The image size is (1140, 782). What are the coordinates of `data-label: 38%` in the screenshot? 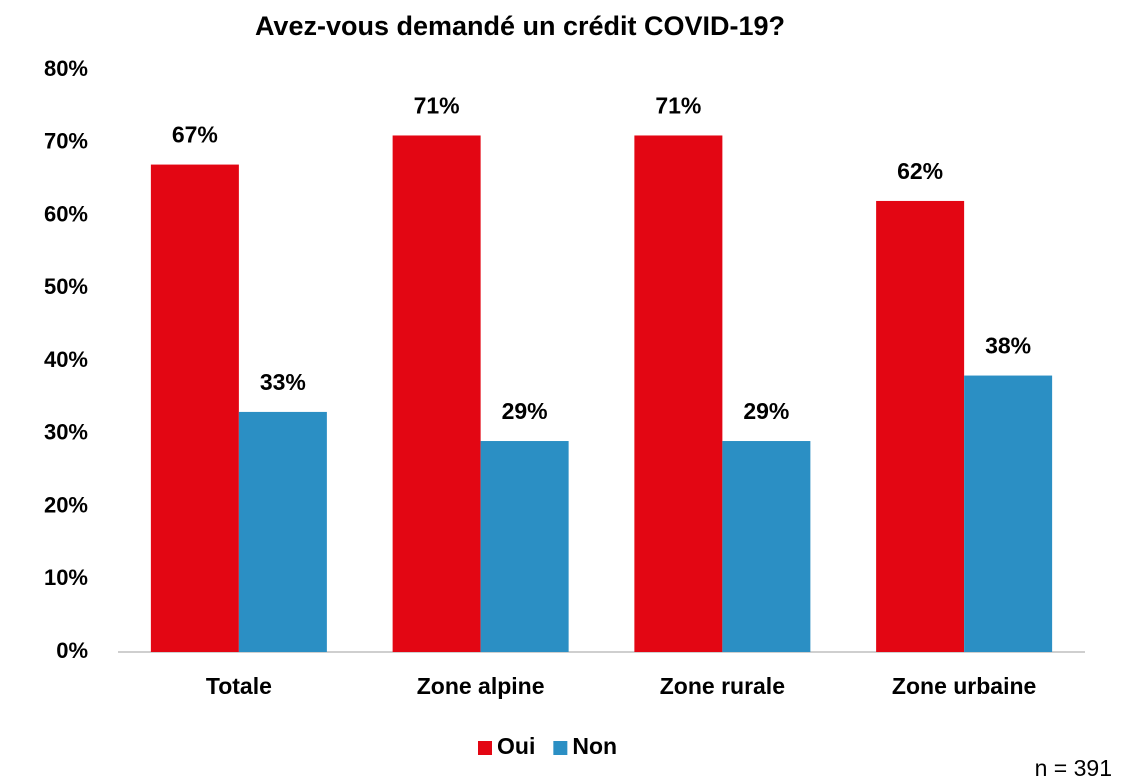 It's located at (1008, 346).